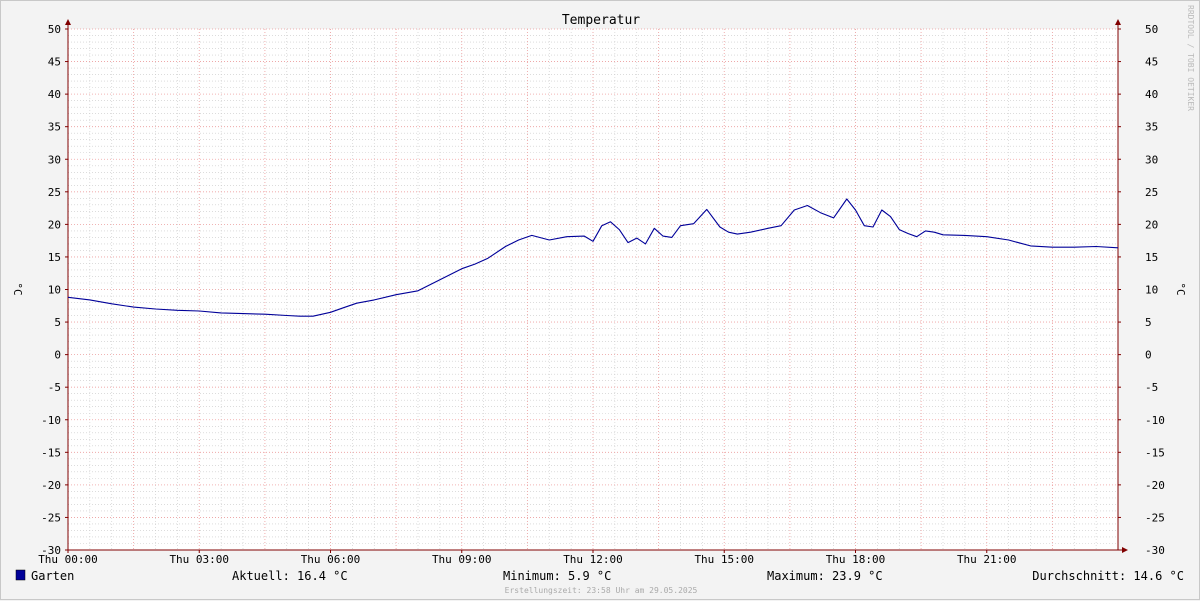  What do you see at coordinates (825, 576) in the screenshot?
I see `stat-maximum: Maximum: 23.9 °C` at bounding box center [825, 576].